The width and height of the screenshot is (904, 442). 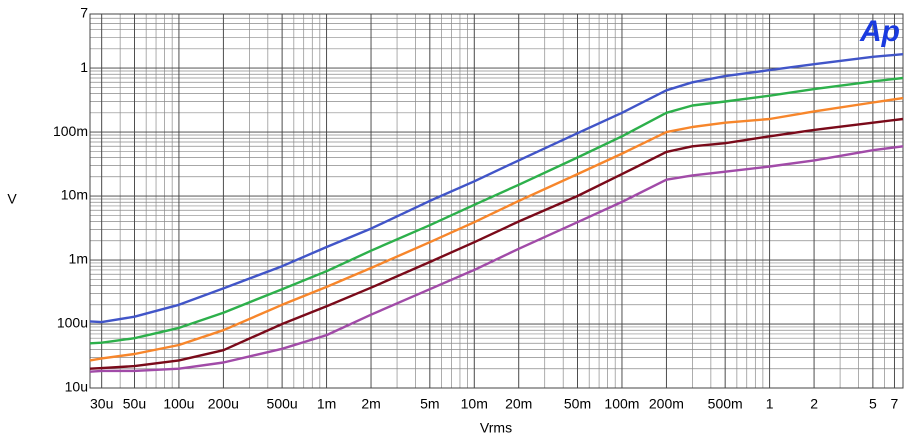 What do you see at coordinates (770, 404) in the screenshot?
I see `x-tick-label: 1` at bounding box center [770, 404].